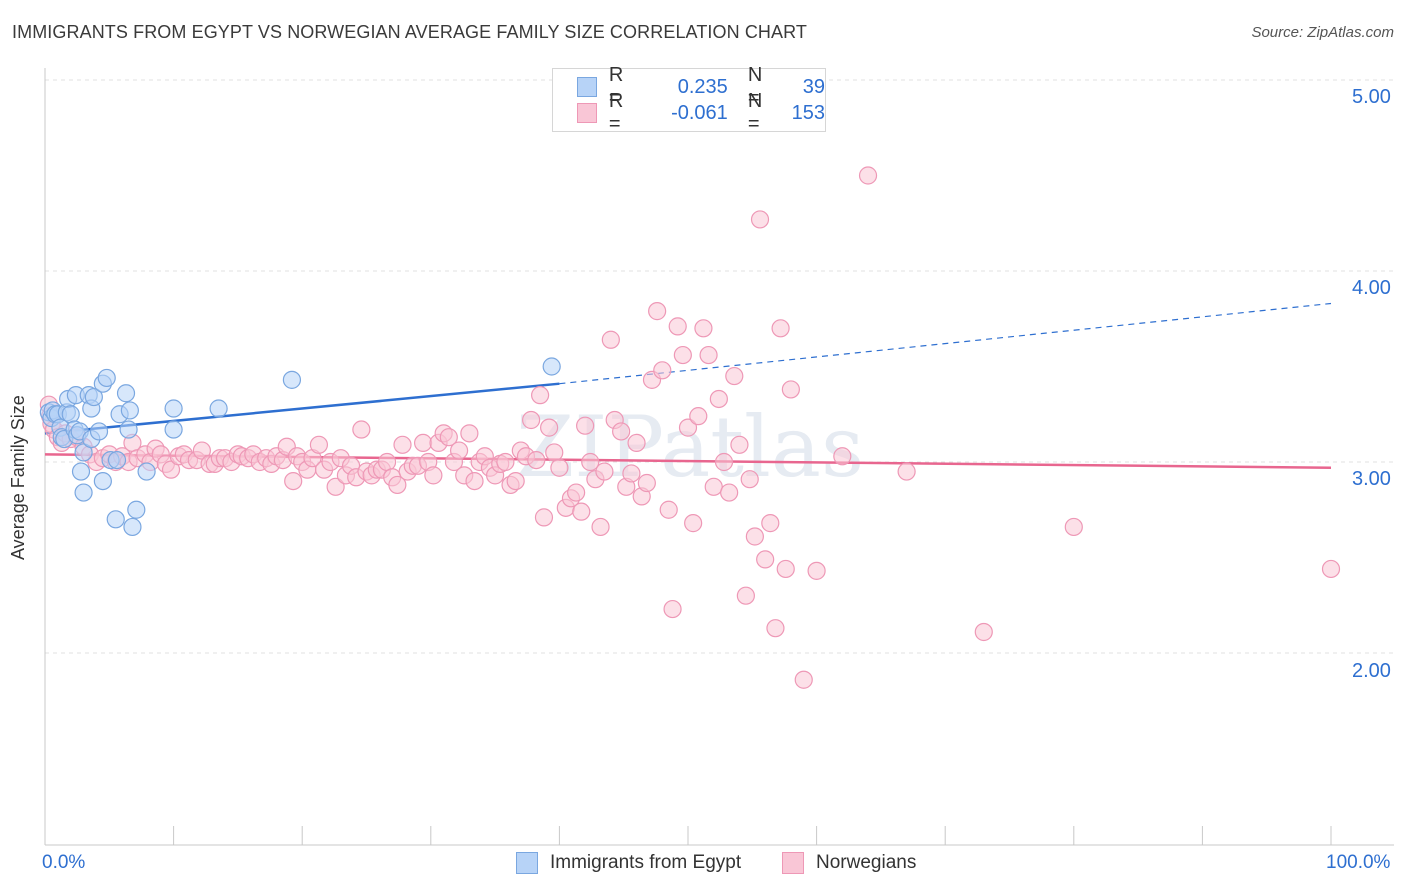 Image resolution: width=1406 pixels, height=892 pixels. I want to click on legend-item-egypt: Immigrants from Egypt, so click(628, 863).